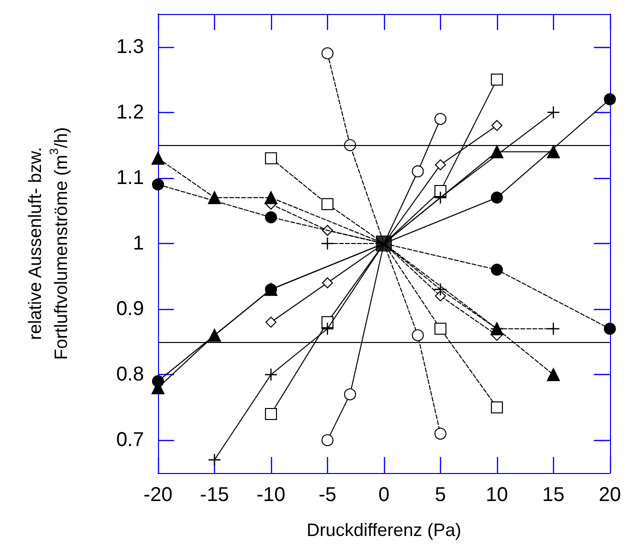 The image size is (632, 553). Describe the element at coordinates (384, 530) in the screenshot. I see `x-axis-title: Druckdifferenz (Pa)` at that location.